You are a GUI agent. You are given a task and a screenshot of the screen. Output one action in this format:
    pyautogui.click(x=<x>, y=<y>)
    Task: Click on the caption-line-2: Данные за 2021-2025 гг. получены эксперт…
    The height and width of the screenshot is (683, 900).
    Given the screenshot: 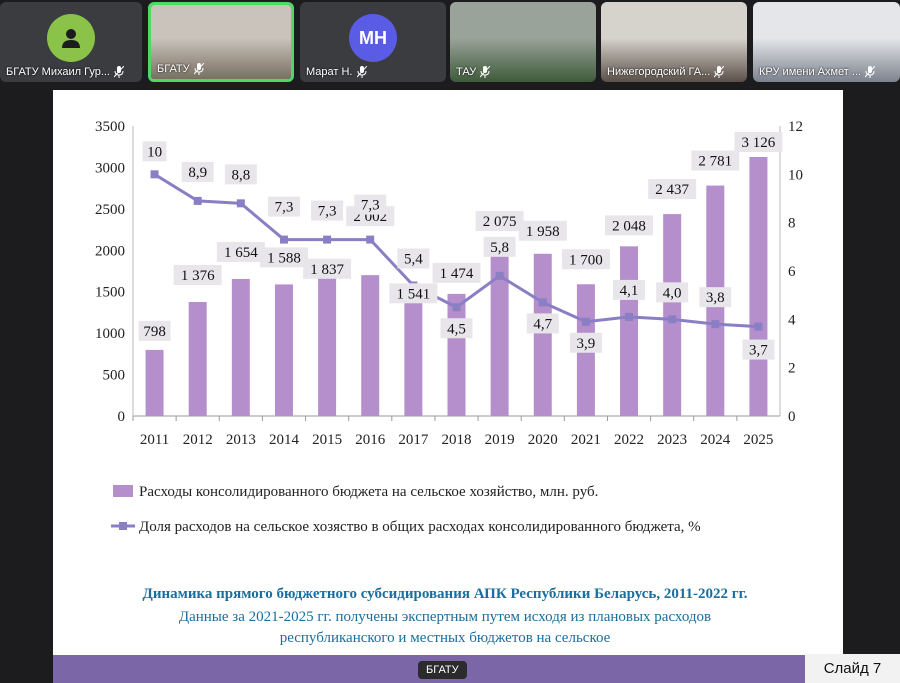 What is the action you would take?
    pyautogui.click(x=445, y=617)
    